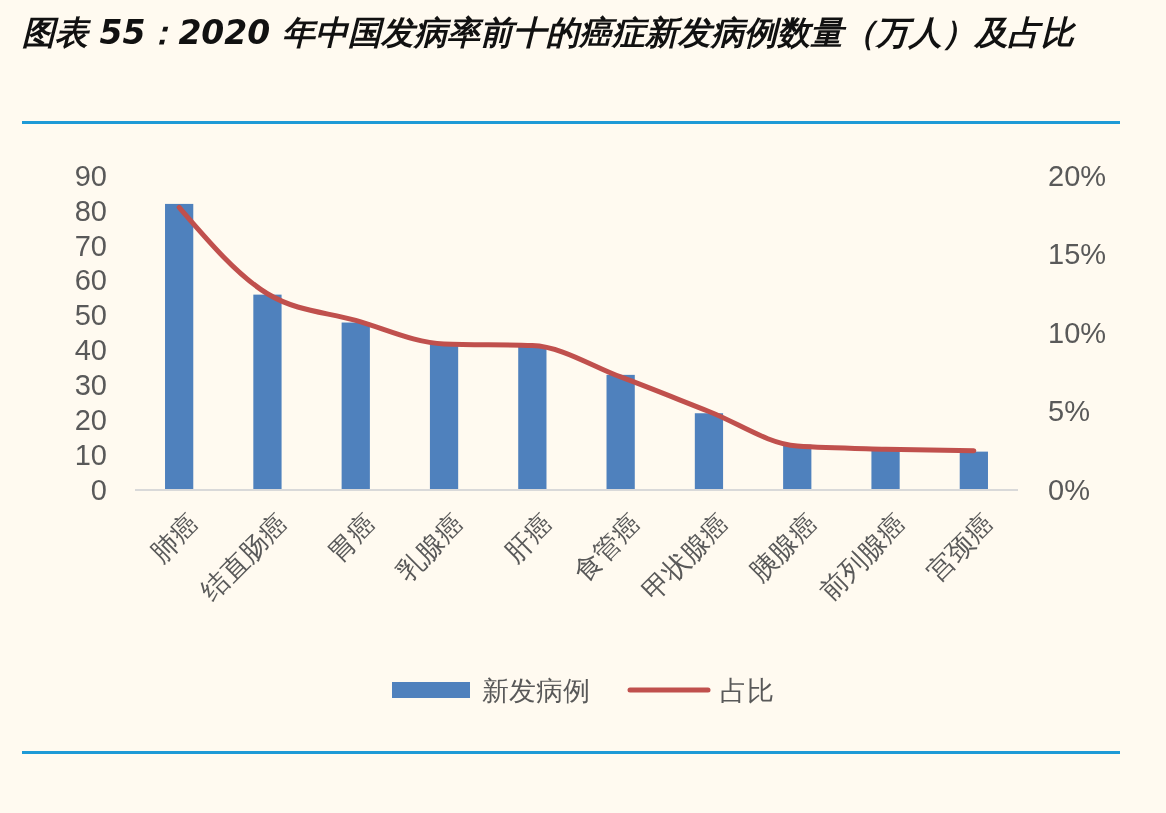 The image size is (1166, 813). I want to click on x-tick-label: 胃癌, so click(351, 537).